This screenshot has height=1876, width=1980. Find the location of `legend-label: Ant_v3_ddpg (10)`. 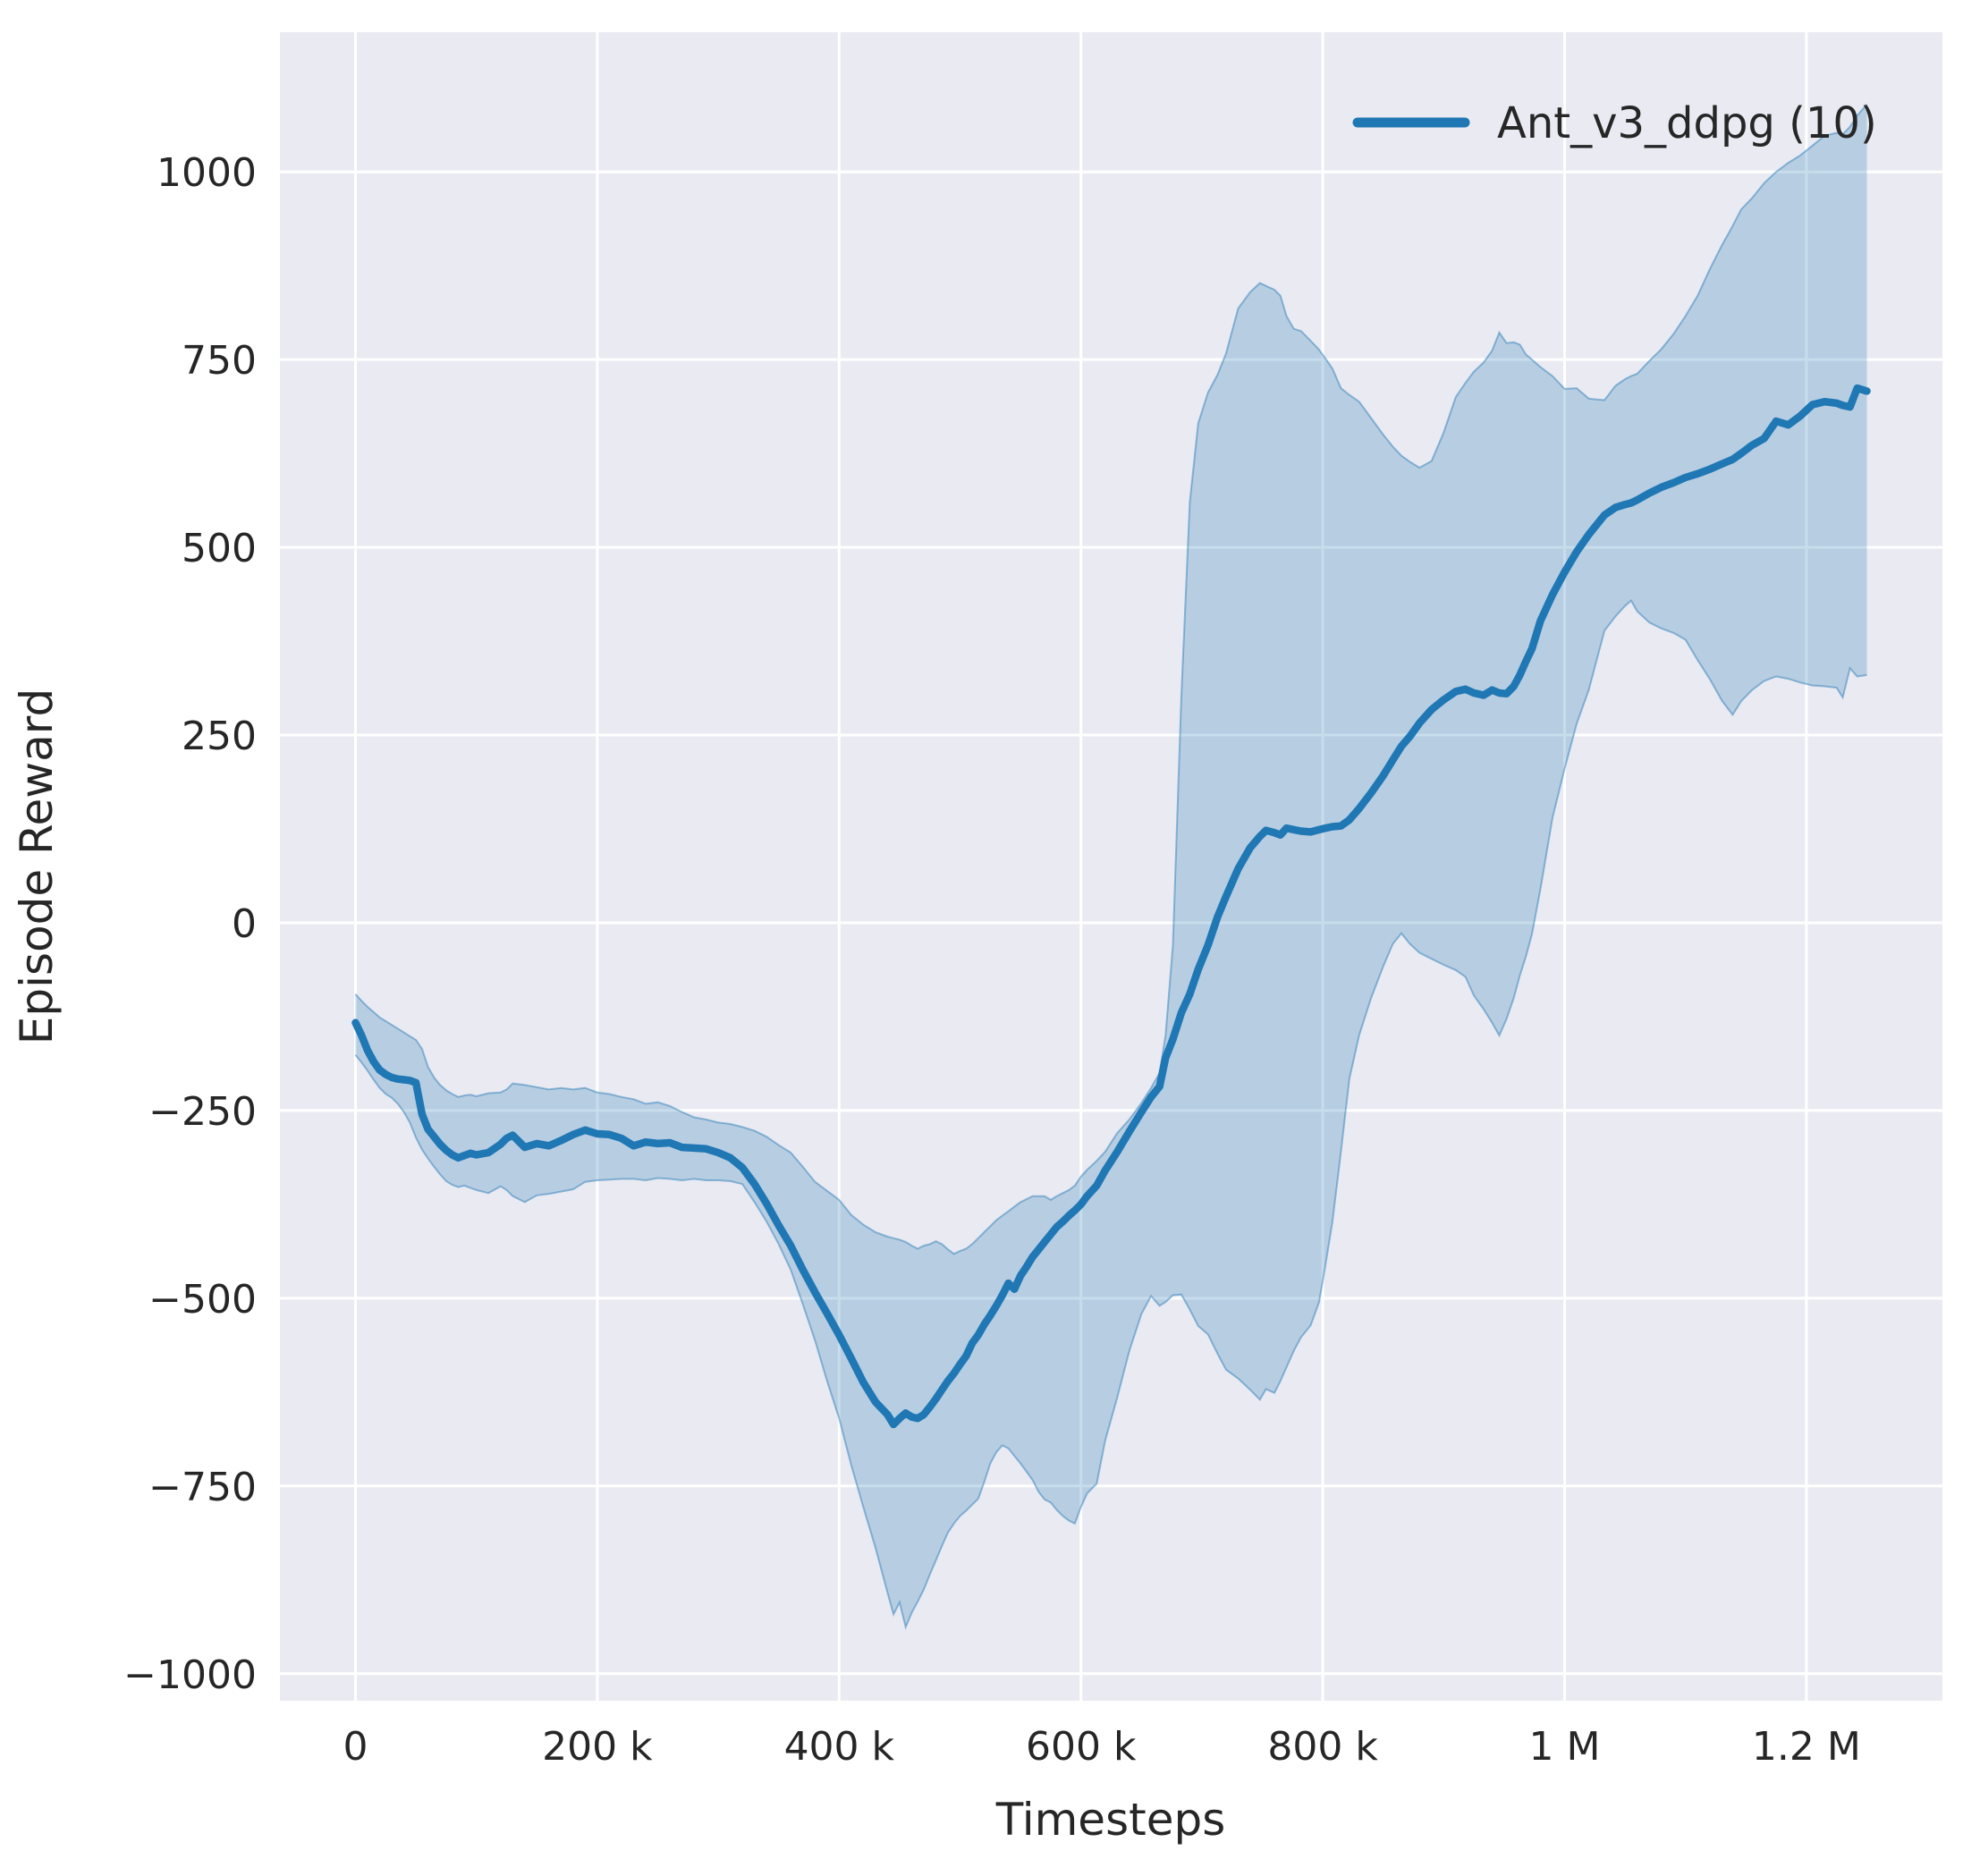

legend-label: Ant_v3_ddpg (10) is located at coordinates (1687, 123).